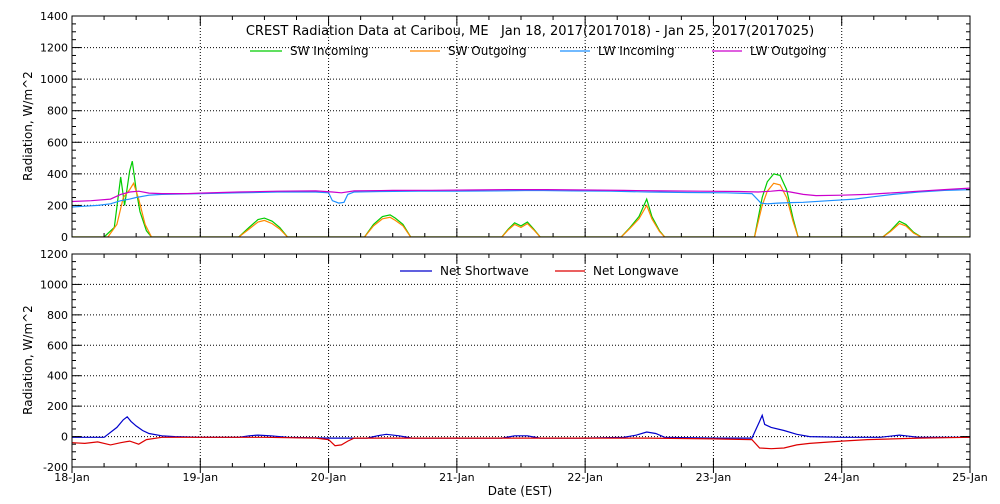  I want to click on x-tick-label: 19-Jan, so click(201, 477).